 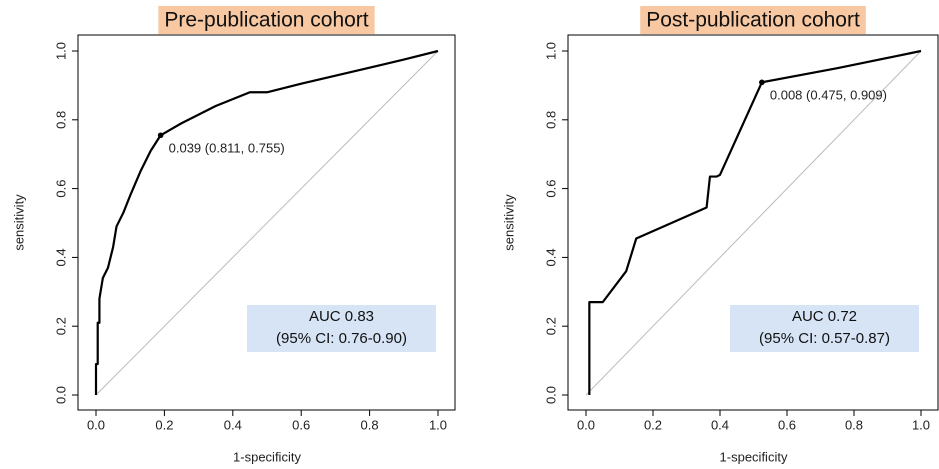 What do you see at coordinates (341, 338) in the screenshot?
I see `auc-text: (95% CI: 0.76-0.90)` at bounding box center [341, 338].